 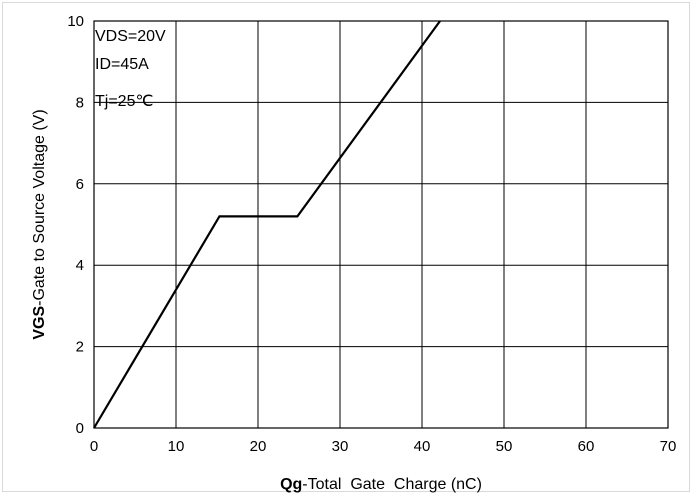 What do you see at coordinates (668, 446) in the screenshot?
I see `x-tick-label: 70` at bounding box center [668, 446].